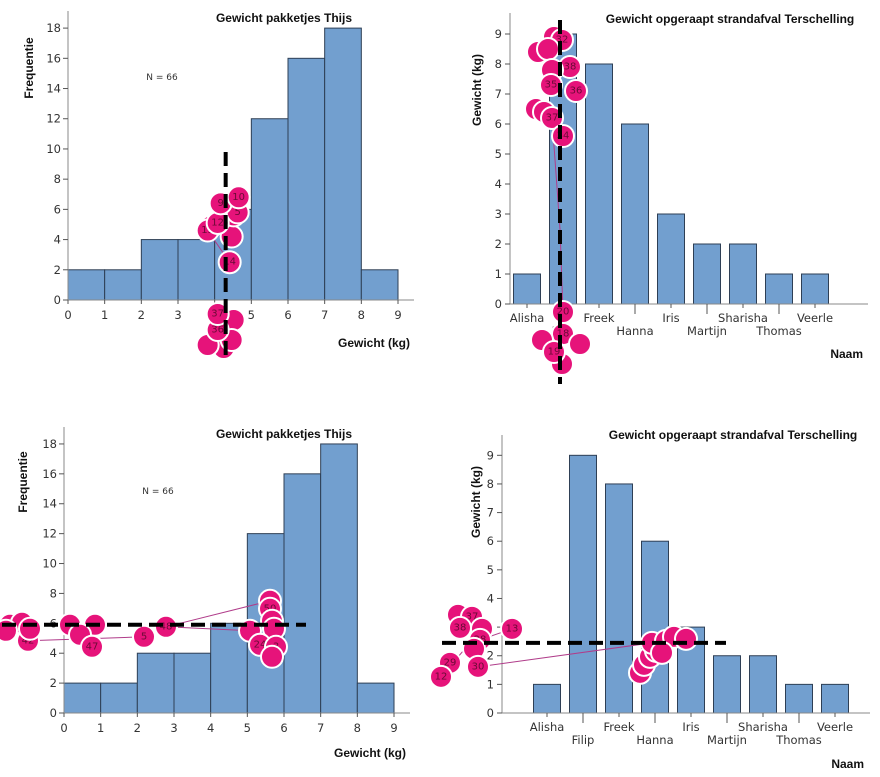  Describe the element at coordinates (690, 727) in the screenshot. I see `category-label: Iris` at that location.